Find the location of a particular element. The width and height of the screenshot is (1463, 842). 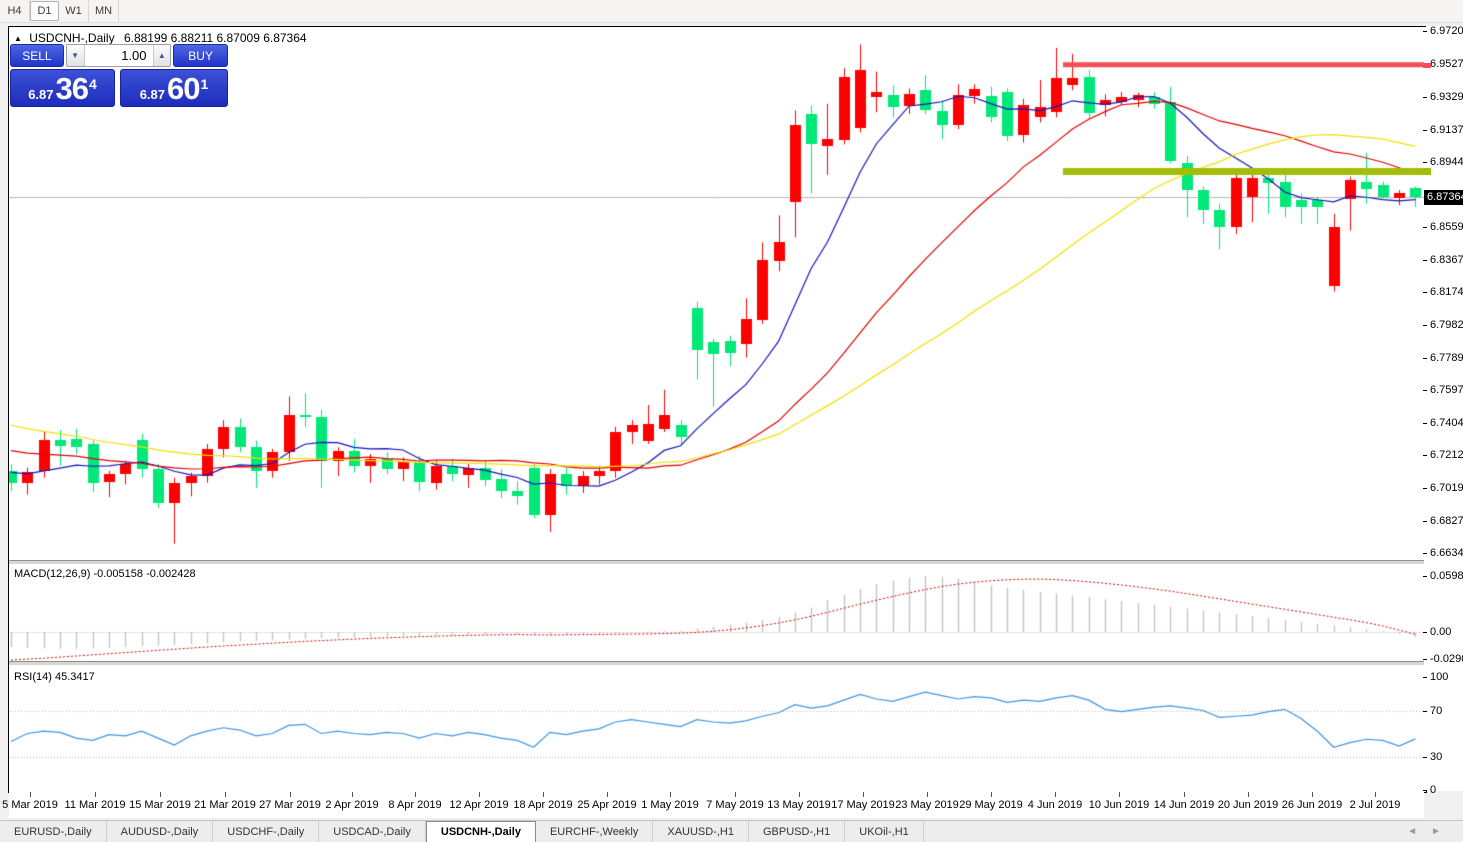

price-axis-label: 6.66345 is located at coordinates (1446, 553).